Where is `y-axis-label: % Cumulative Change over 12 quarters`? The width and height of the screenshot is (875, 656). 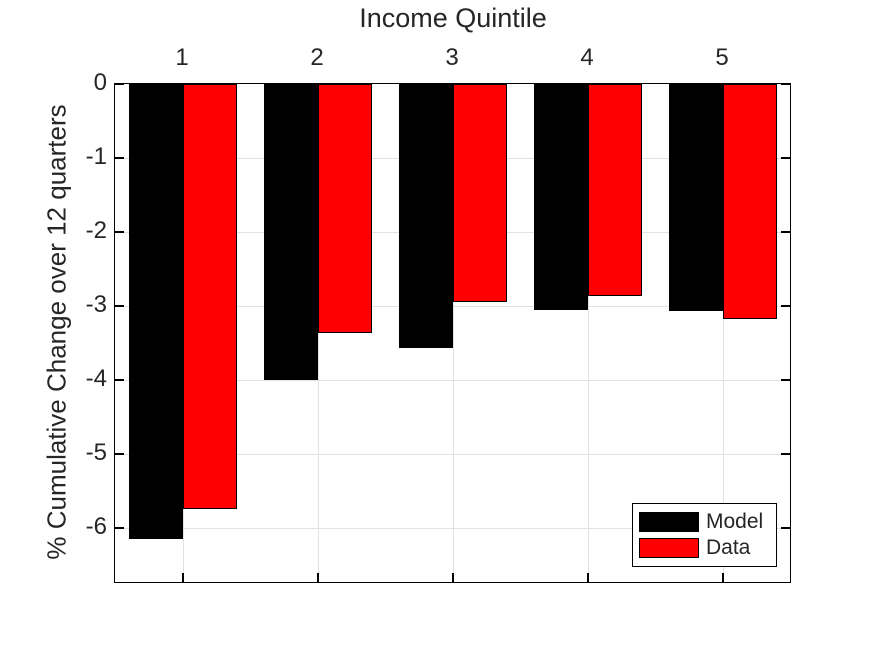 y-axis-label: % Cumulative Change over 12 quarters is located at coordinates (56, 332).